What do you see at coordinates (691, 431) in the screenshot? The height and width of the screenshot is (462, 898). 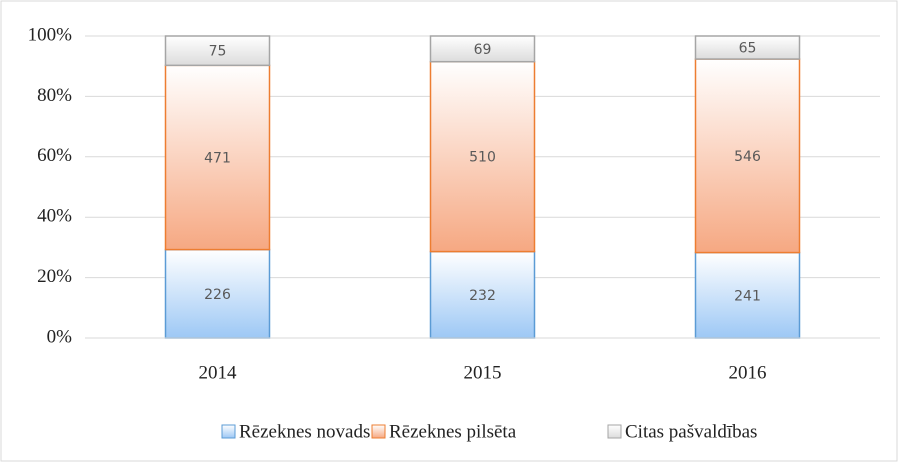 I see `legend-label: Citas pašvaldības` at bounding box center [691, 431].